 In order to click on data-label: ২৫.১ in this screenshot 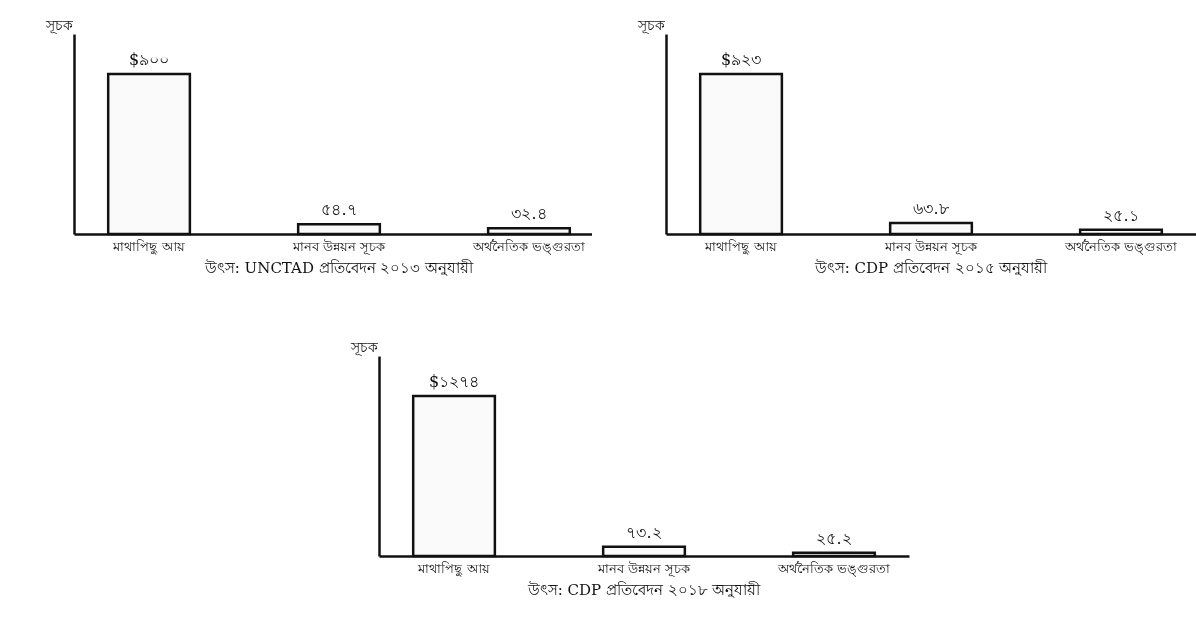, I will do `click(1121, 215)`.